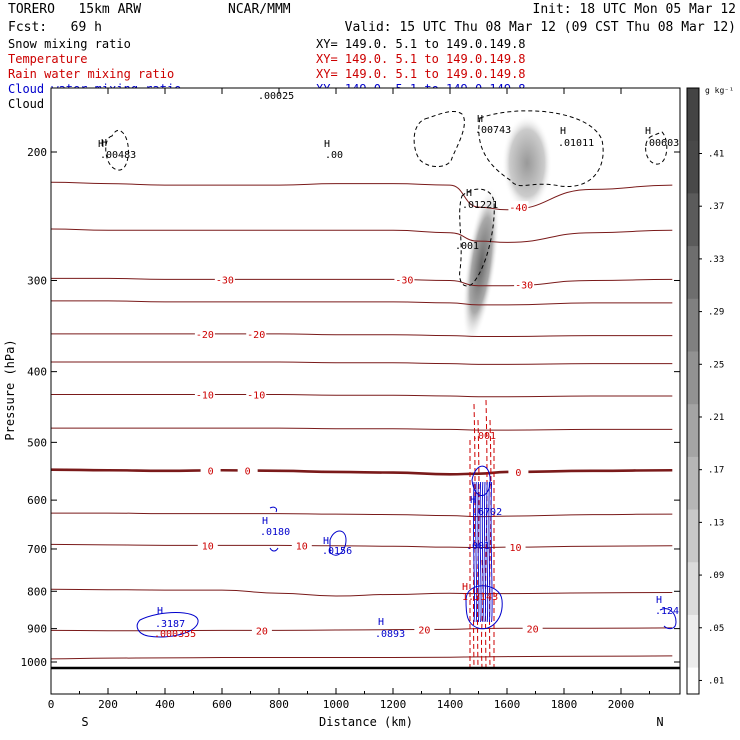  Describe the element at coordinates (362, 335) in the screenshot. I see `isotherm--20` at that location.